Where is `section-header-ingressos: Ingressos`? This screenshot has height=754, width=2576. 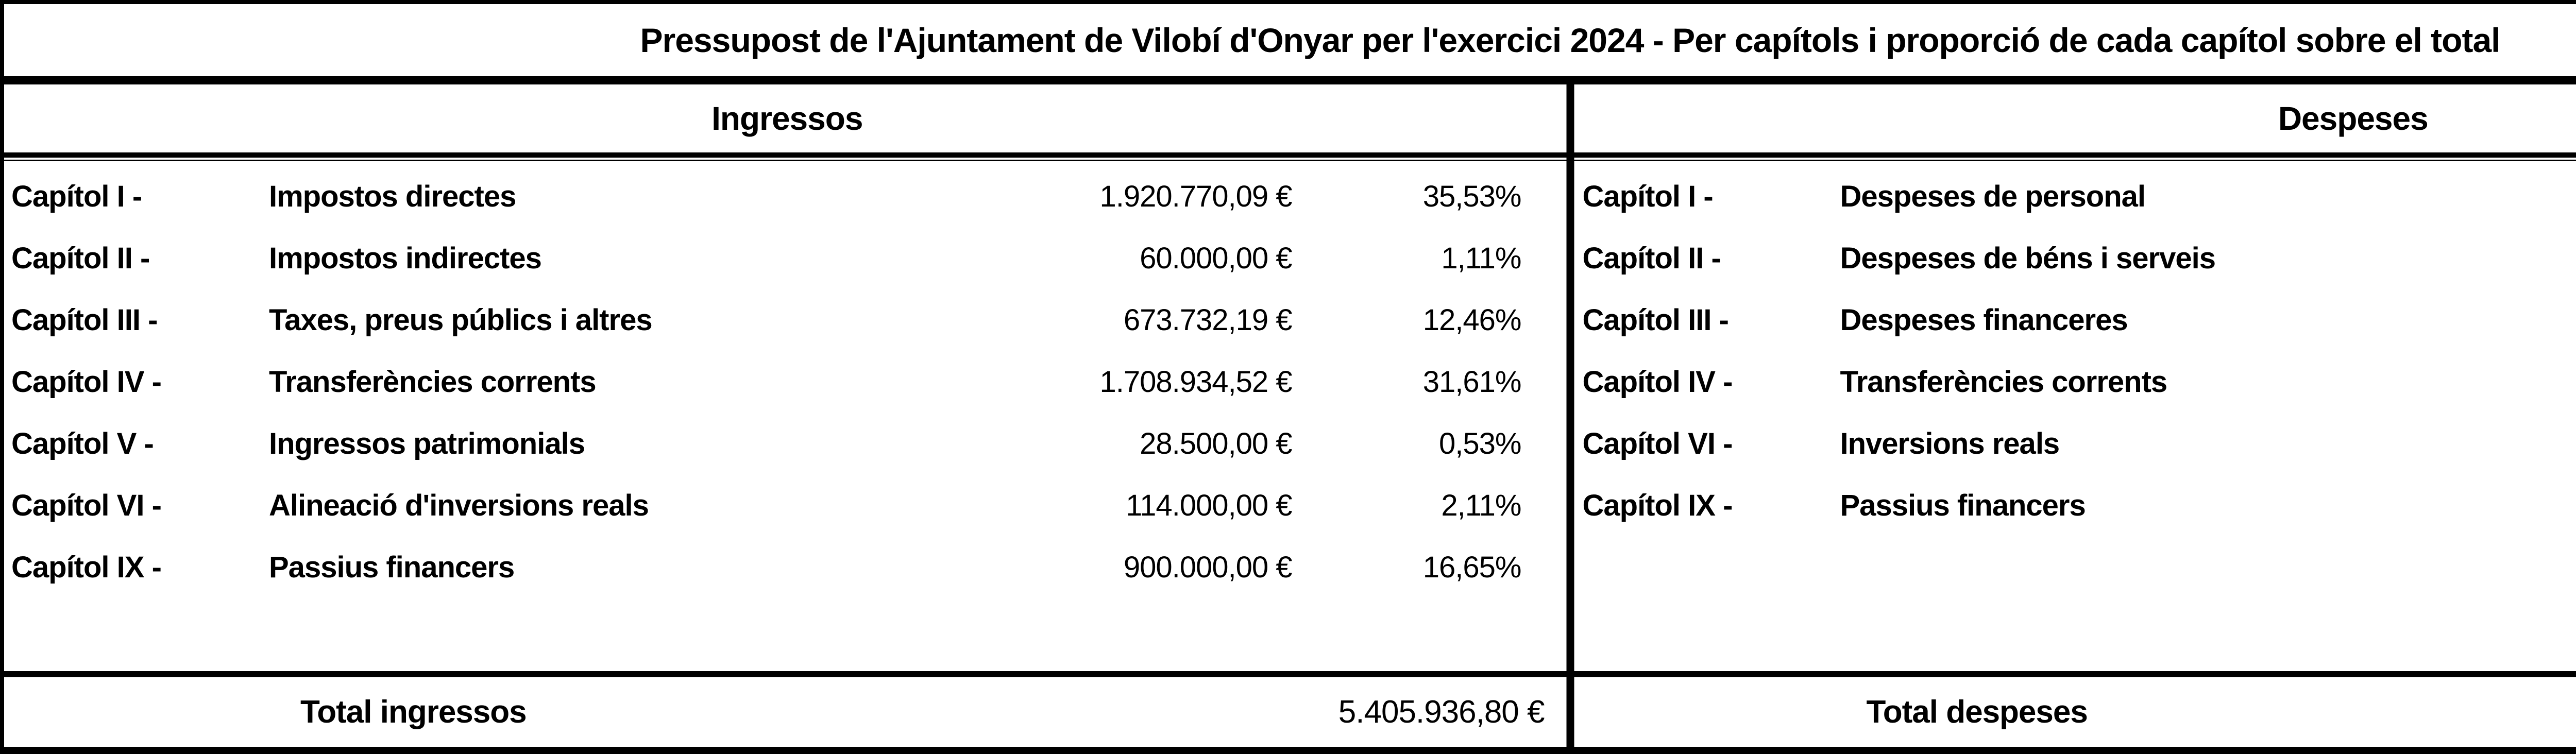
section-header-ingressos: Ingressos is located at coordinates (787, 118).